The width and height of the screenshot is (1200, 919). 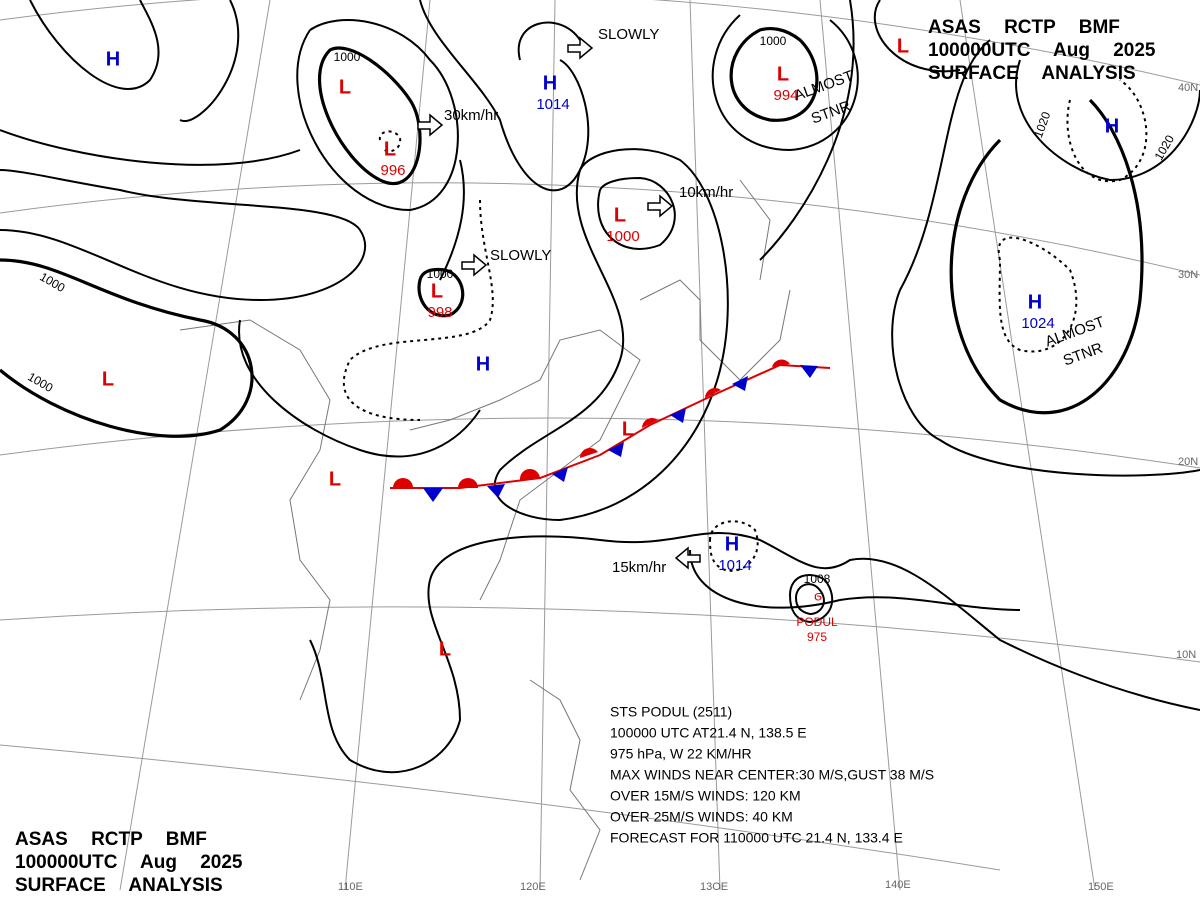 I want to click on latitude-label: 30N, so click(x=1188, y=275).